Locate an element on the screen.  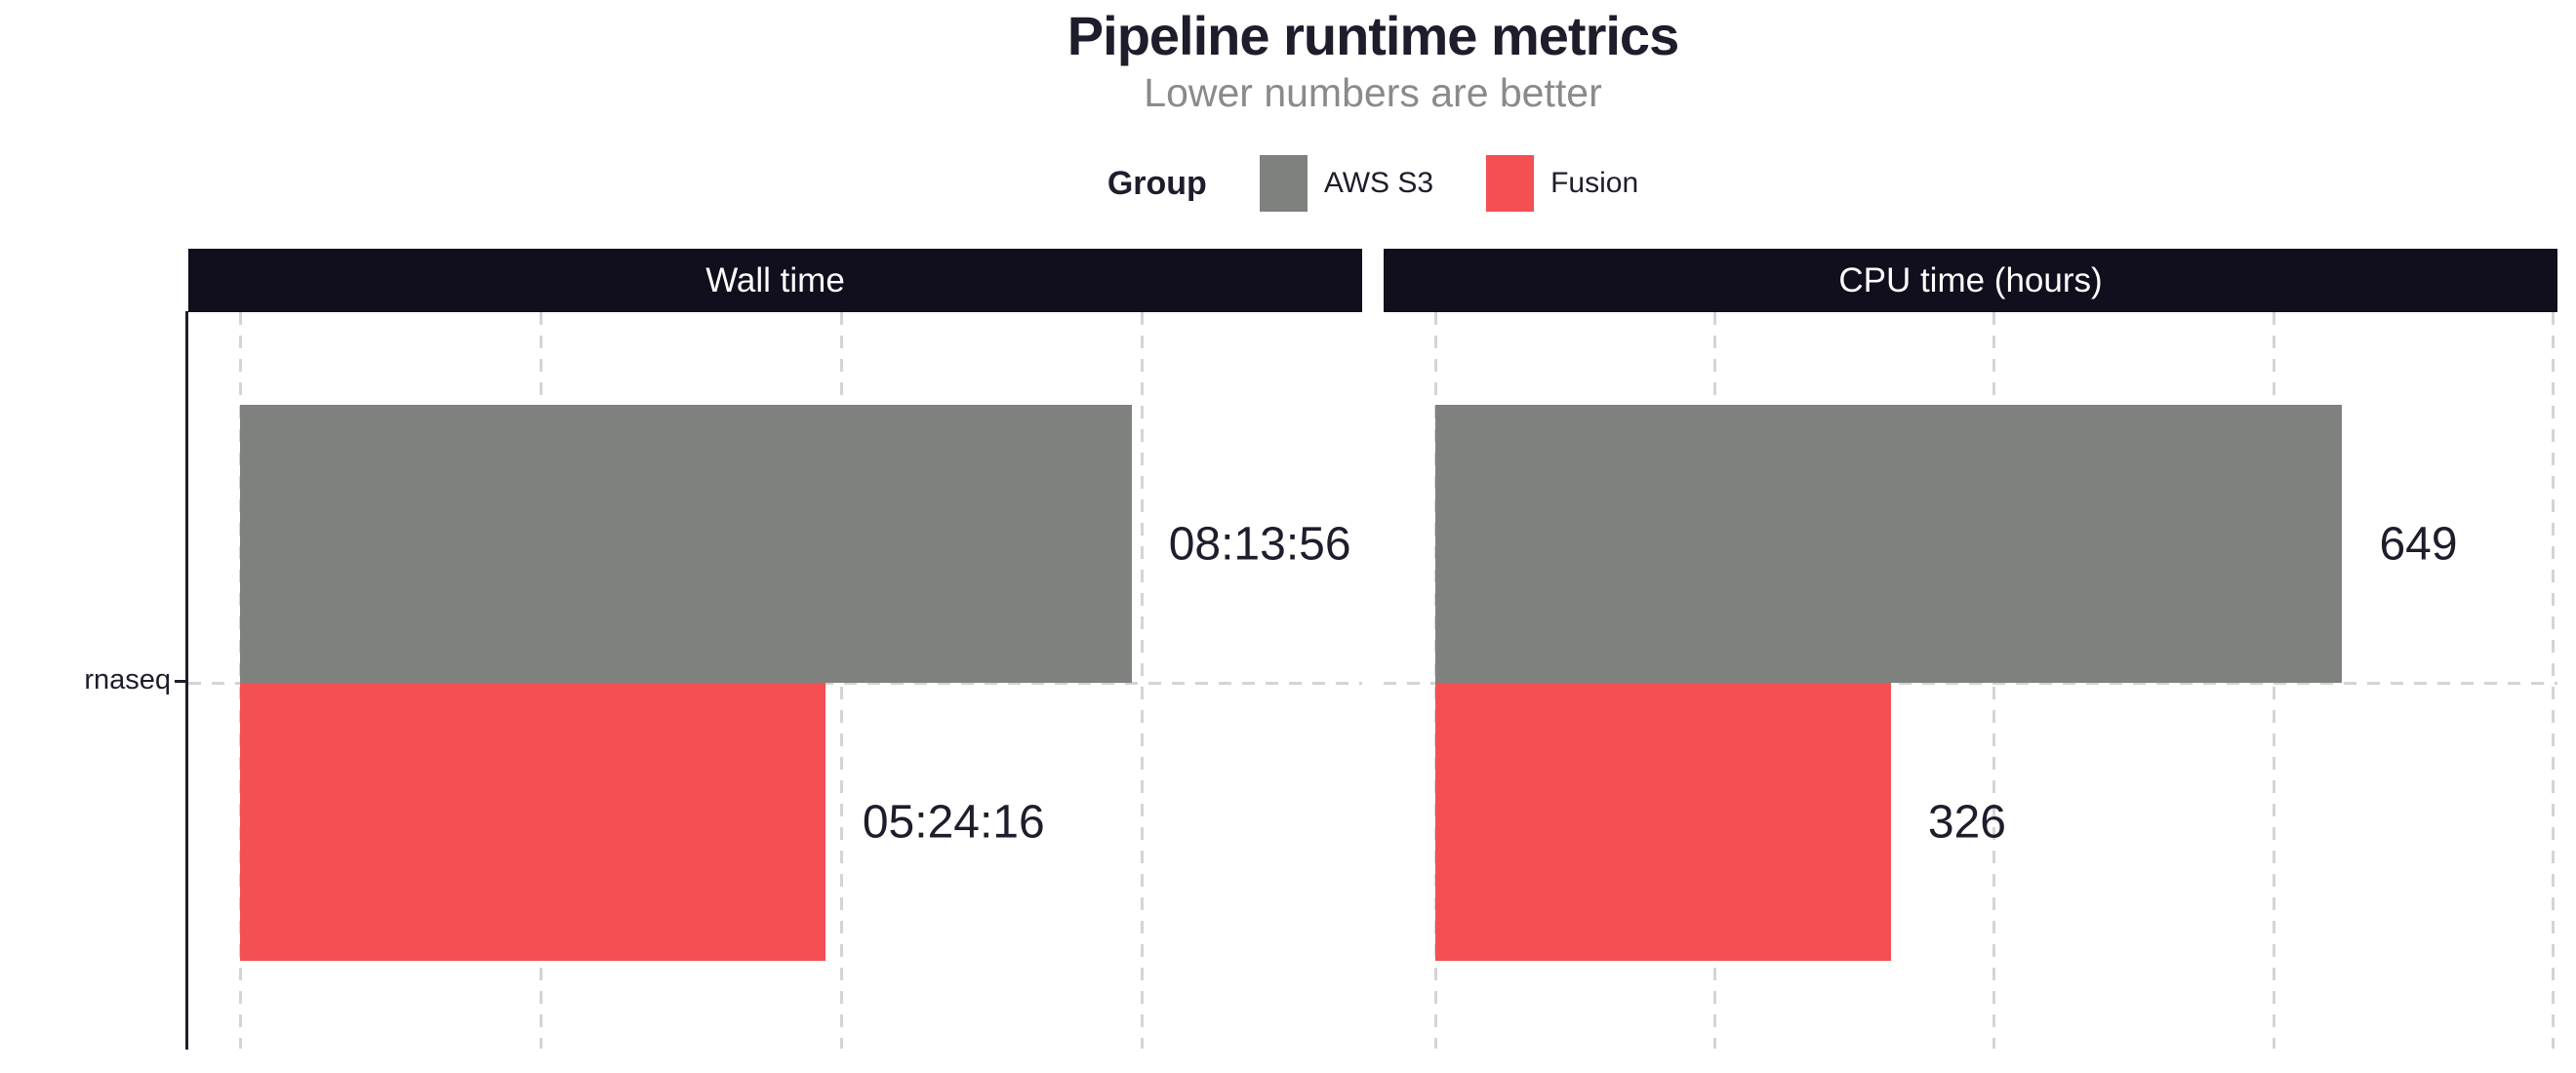
legend-item-aws-s3: AWS S3 is located at coordinates (1346, 183).